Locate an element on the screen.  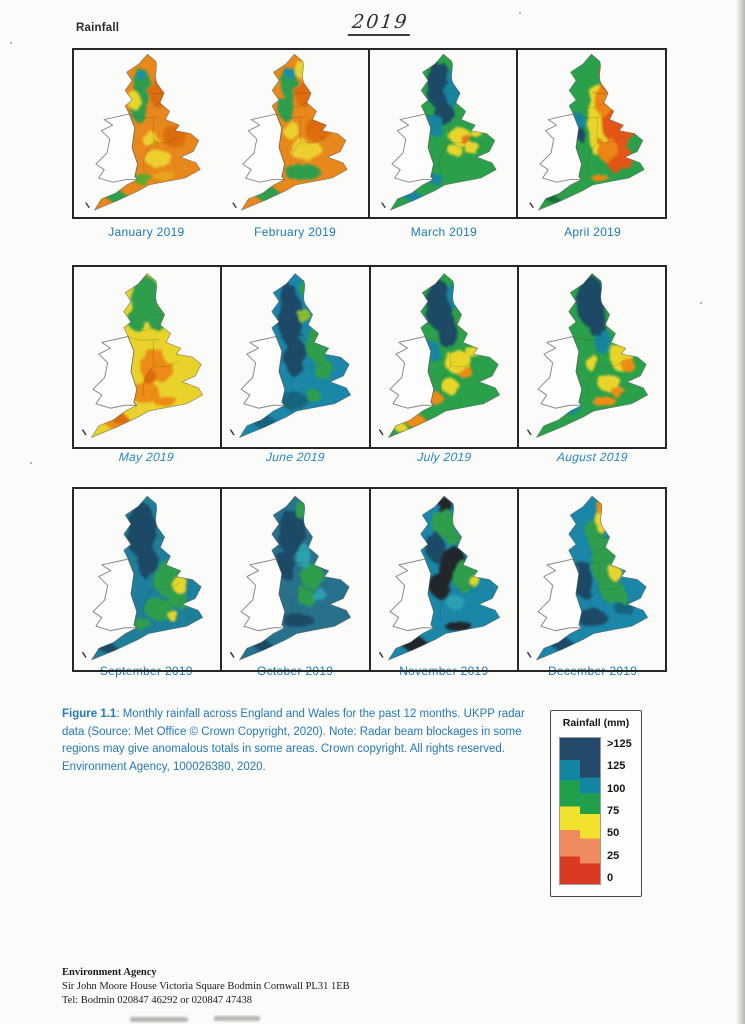
rainfall-legend: Rainfall (mm) >125 125 100 75 50 25 0 is located at coordinates (596, 803).